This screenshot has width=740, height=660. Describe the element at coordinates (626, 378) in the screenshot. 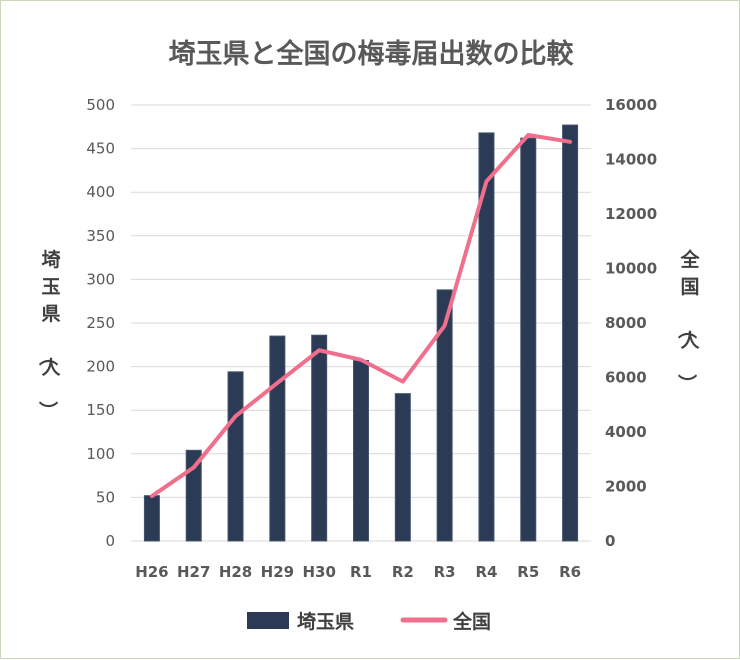

I see `y2-tick-label: 6000` at that location.